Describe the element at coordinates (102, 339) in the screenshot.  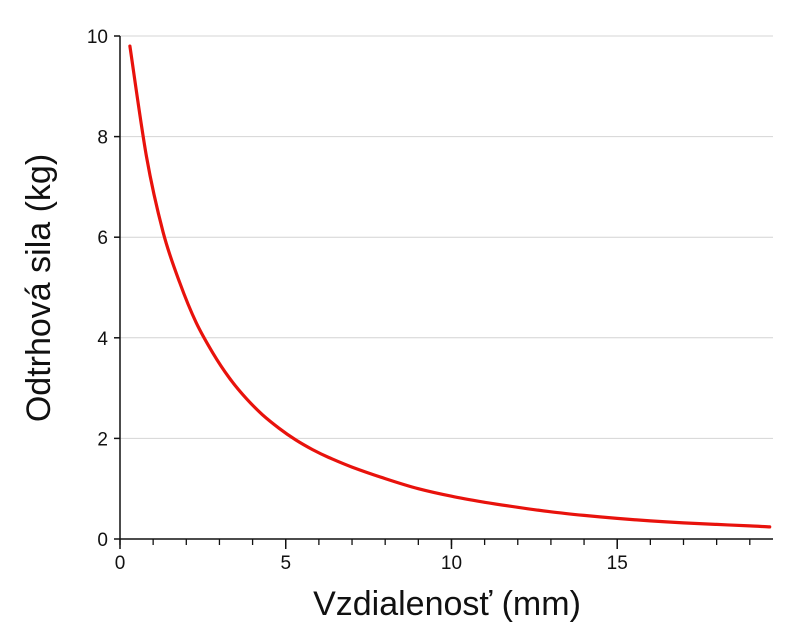
I see `y-tick-label: 4` at that location.